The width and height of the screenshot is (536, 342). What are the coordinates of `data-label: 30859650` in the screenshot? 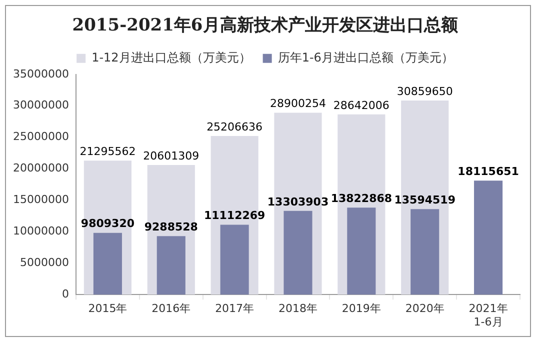 It's located at (424, 91).